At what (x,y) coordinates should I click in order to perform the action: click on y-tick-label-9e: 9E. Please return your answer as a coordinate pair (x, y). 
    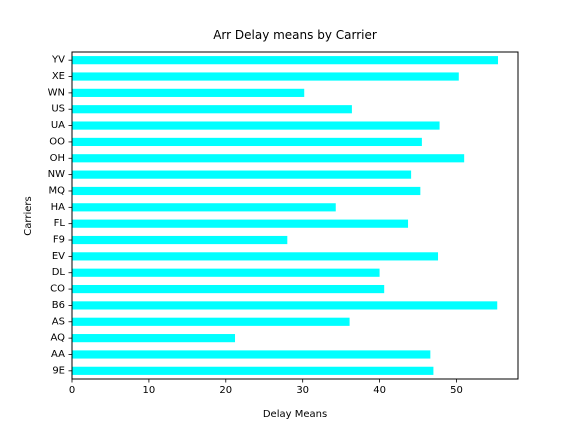
    Looking at the image, I should click on (58, 370).